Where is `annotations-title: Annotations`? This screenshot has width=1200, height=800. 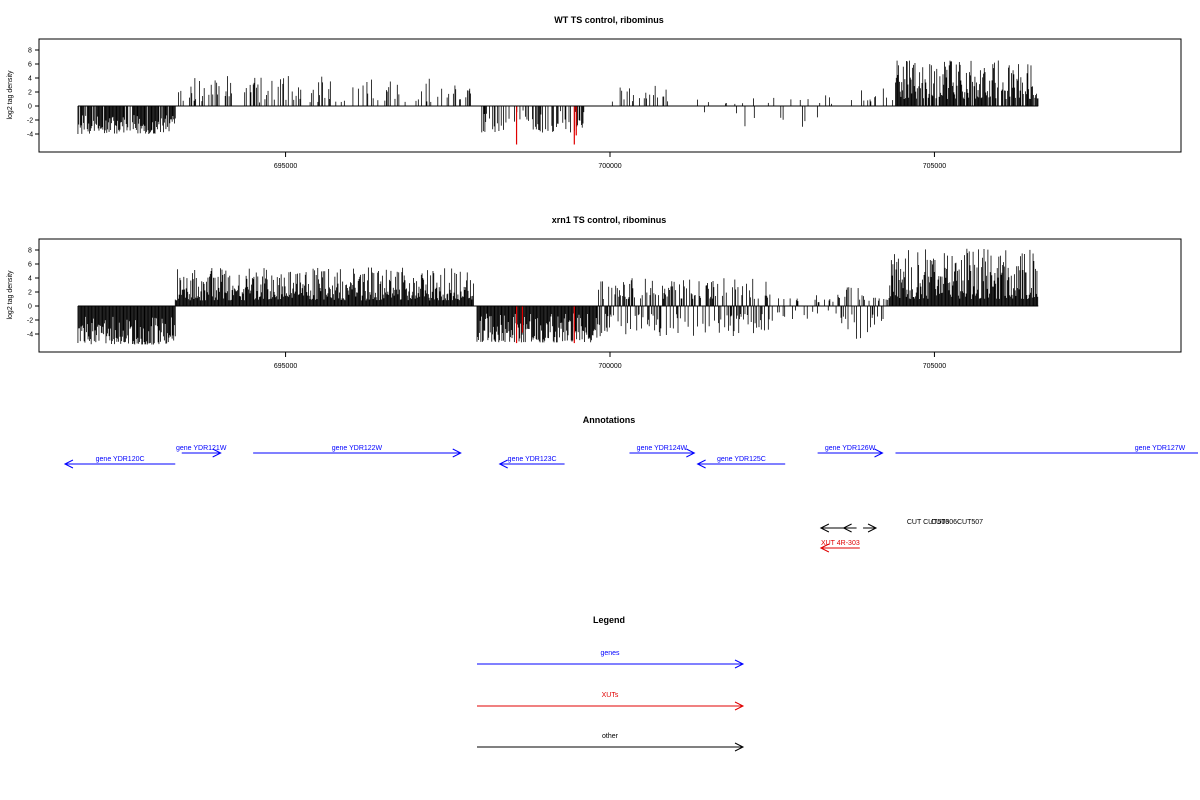
annotations-title: Annotations is located at coordinates (609, 420).